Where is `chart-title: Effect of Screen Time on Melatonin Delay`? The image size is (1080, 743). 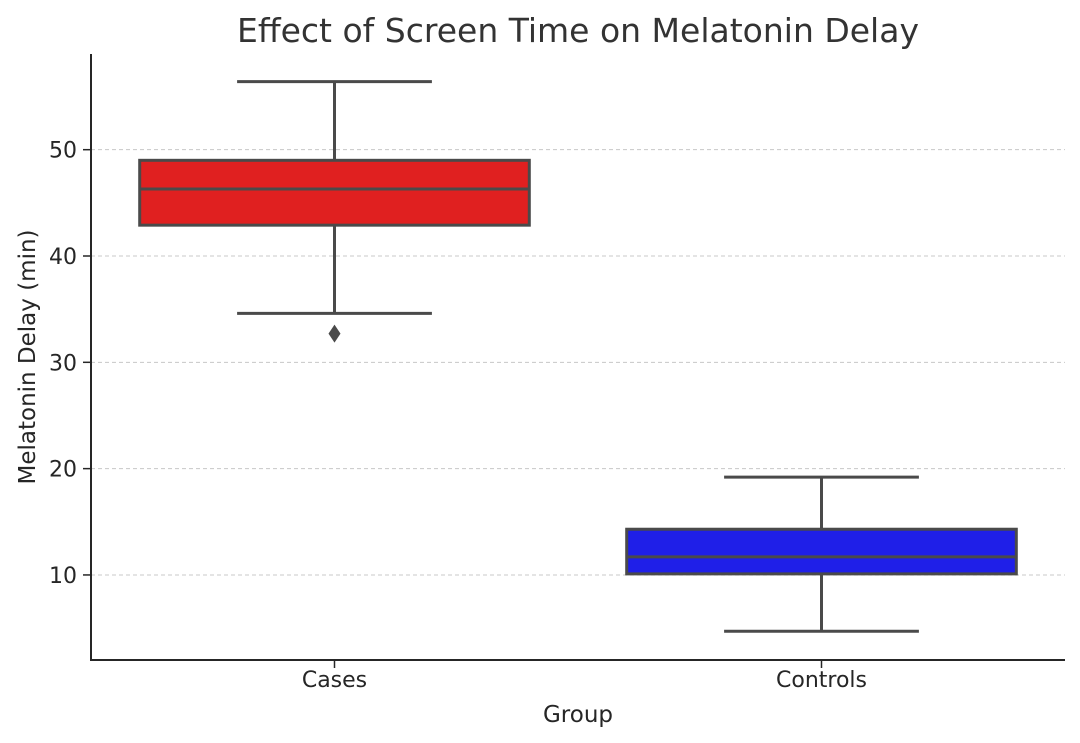 chart-title: Effect of Screen Time on Melatonin Delay is located at coordinates (578, 30).